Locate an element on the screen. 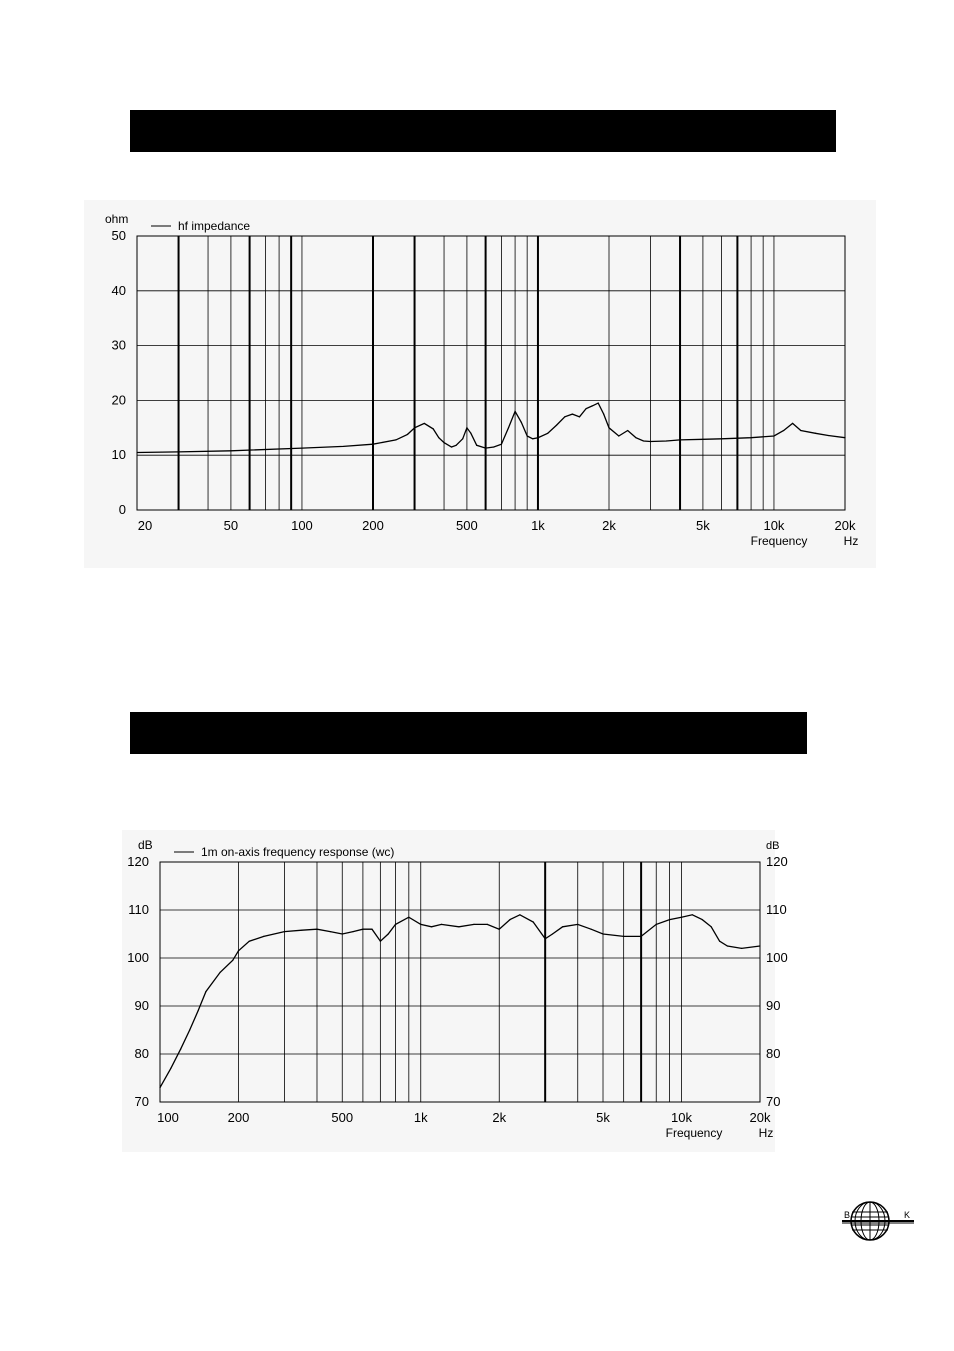  bk-logo: B K is located at coordinates (878, 1221).